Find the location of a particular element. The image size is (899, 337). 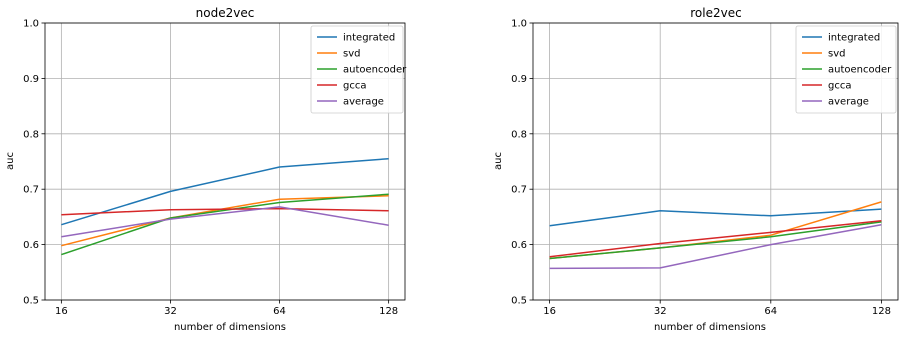

series-line-svd is located at coordinates (715, 230).